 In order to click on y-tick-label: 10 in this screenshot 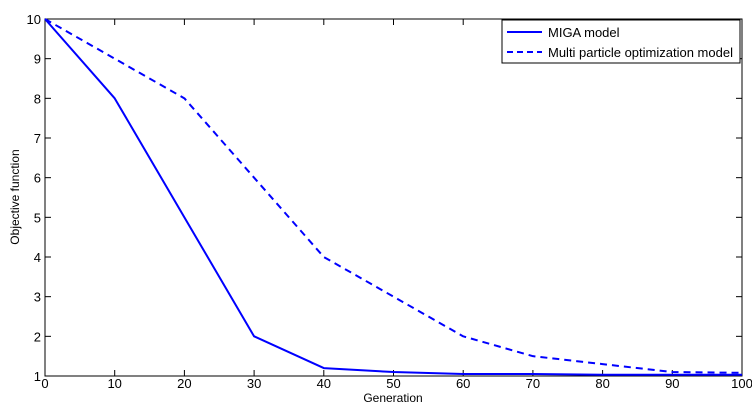, I will do `click(34, 19)`.